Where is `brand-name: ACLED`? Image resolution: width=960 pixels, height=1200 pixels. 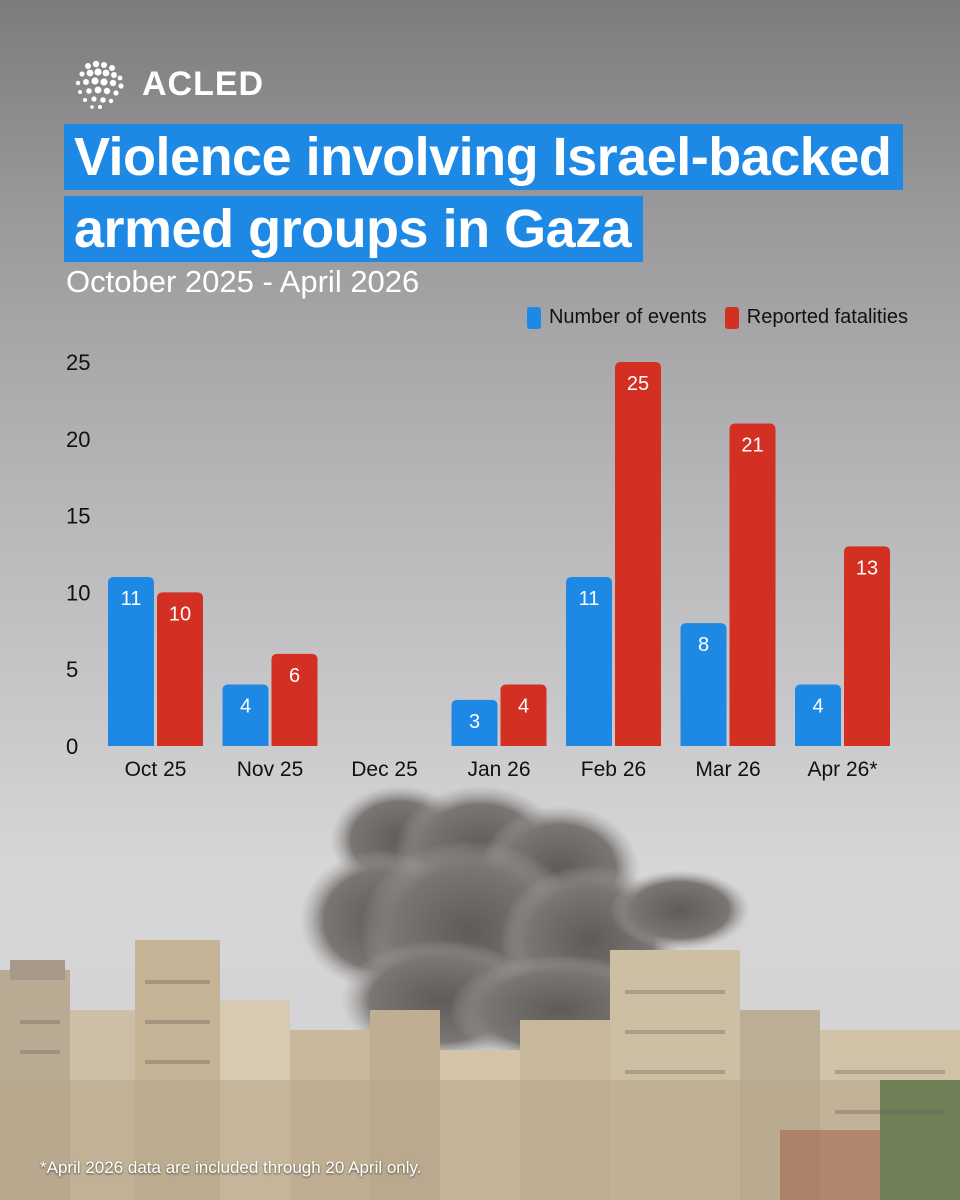
brand-name: ACLED is located at coordinates (203, 83).